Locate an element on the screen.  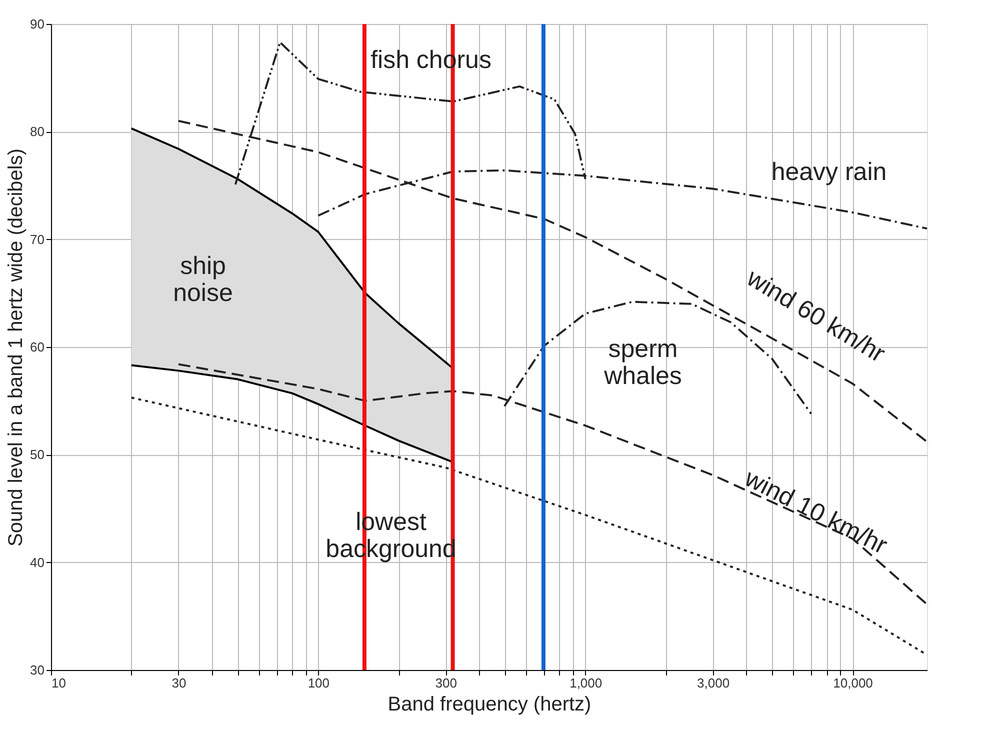
y-tick-label: 50 is located at coordinates (37, 454).